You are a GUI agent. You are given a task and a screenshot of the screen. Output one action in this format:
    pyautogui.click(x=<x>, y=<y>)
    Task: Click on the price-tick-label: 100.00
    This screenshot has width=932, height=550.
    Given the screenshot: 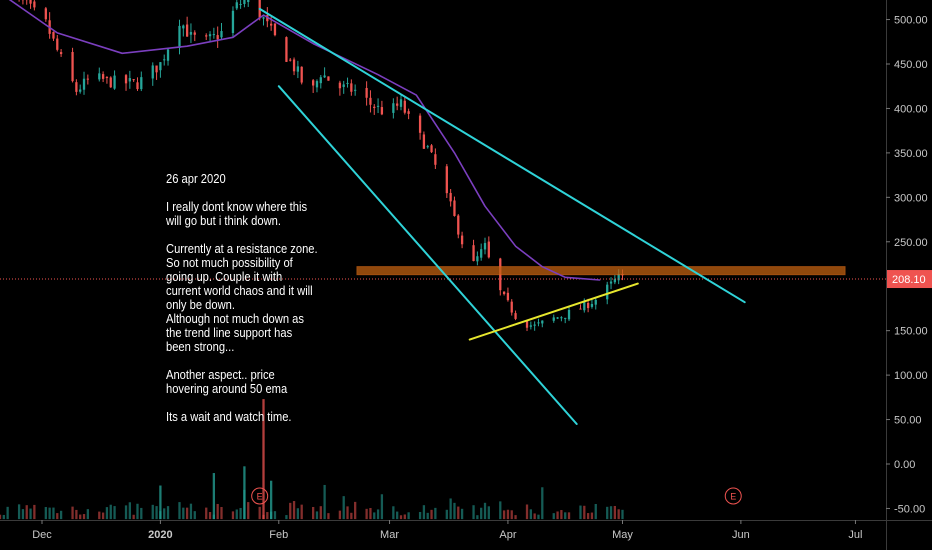 What is the action you would take?
    pyautogui.click(x=911, y=376)
    